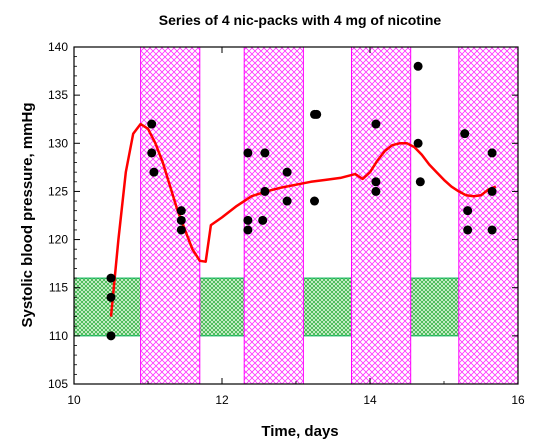 The height and width of the screenshot is (446, 550). What do you see at coordinates (58, 191) in the screenshot?
I see `y-tick-label: 125` at bounding box center [58, 191].